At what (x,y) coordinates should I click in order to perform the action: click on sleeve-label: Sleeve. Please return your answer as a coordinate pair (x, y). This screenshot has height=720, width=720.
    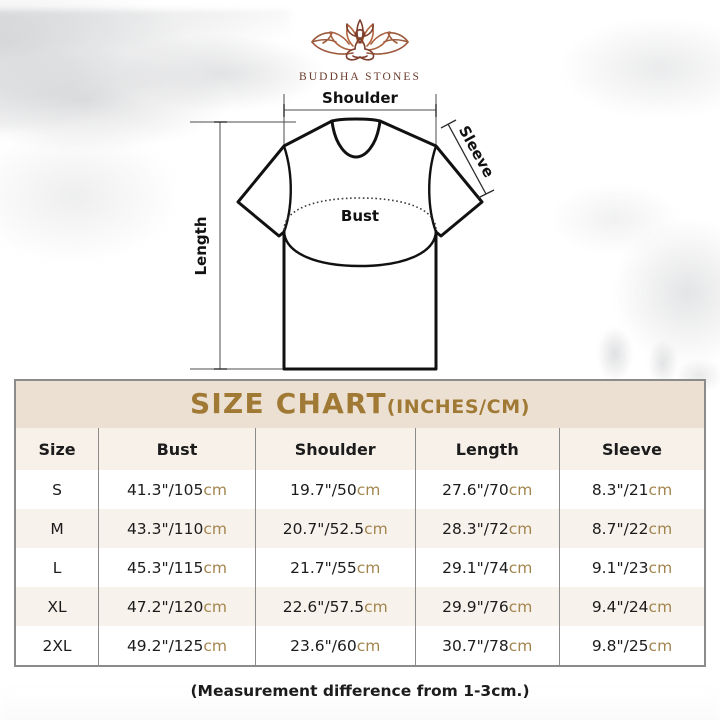
    Looking at the image, I should click on (476, 152).